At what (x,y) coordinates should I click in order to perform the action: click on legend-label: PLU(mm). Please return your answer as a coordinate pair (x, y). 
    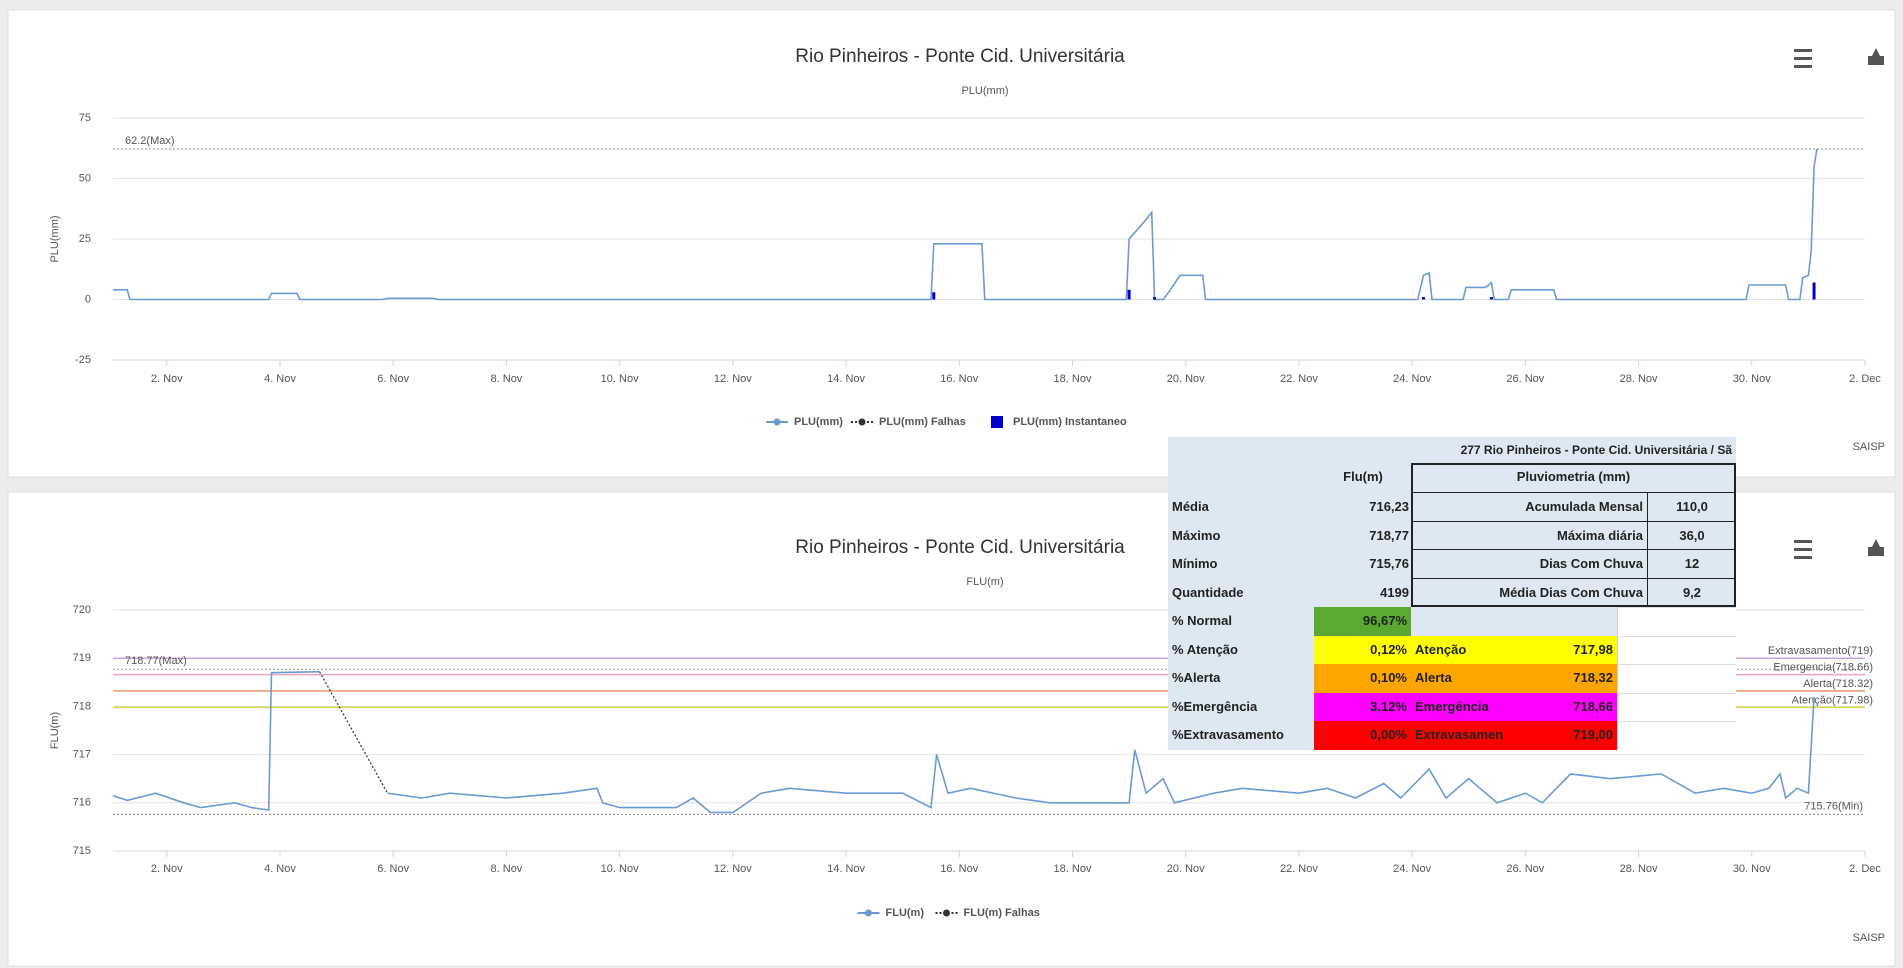
    Looking at the image, I should click on (818, 422).